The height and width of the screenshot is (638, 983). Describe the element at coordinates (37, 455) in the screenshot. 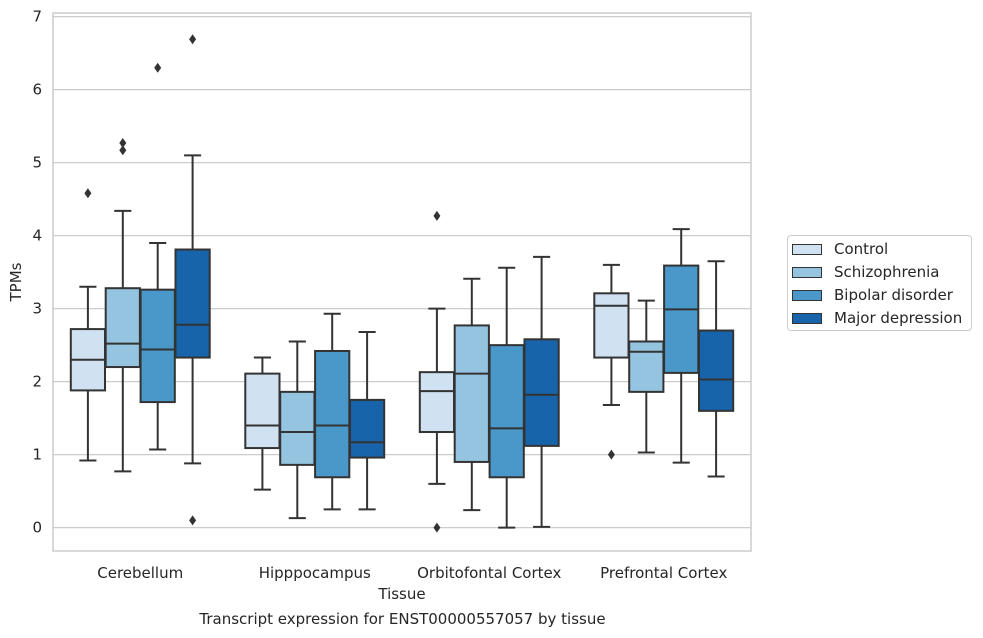

I see `y-tick-label-1: 1` at that location.